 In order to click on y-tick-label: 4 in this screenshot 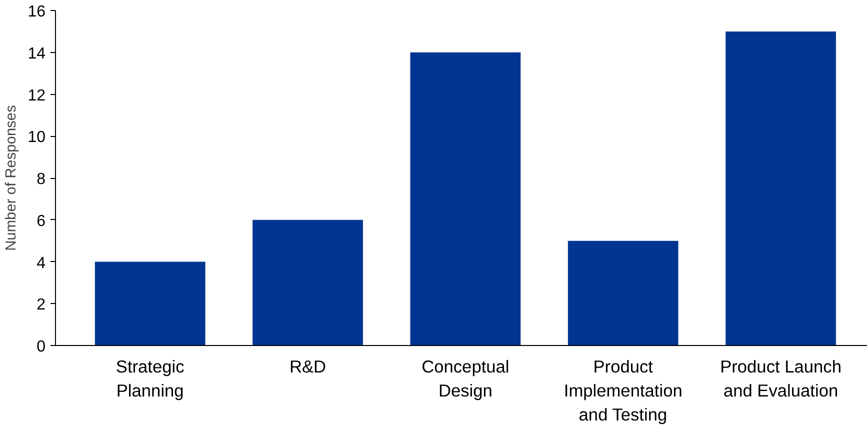, I will do `click(41, 263)`.